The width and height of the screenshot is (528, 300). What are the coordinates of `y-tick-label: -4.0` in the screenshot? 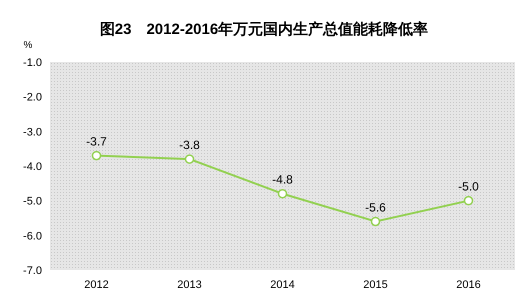 It's located at (32, 167).